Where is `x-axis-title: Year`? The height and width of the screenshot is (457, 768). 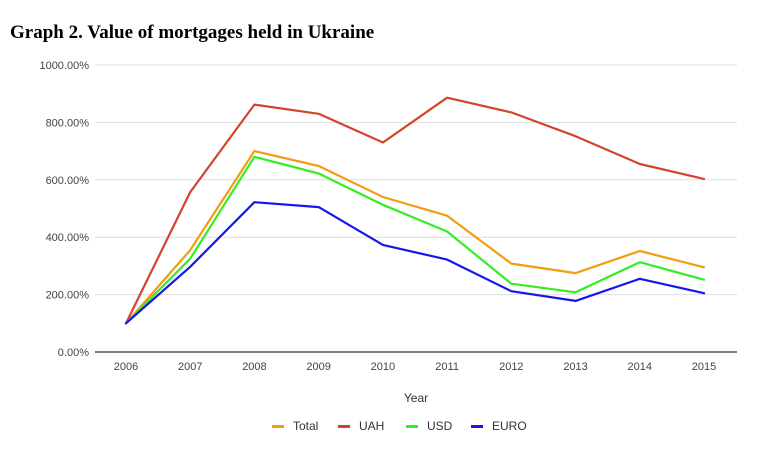 x-axis-title: Year is located at coordinates (416, 398).